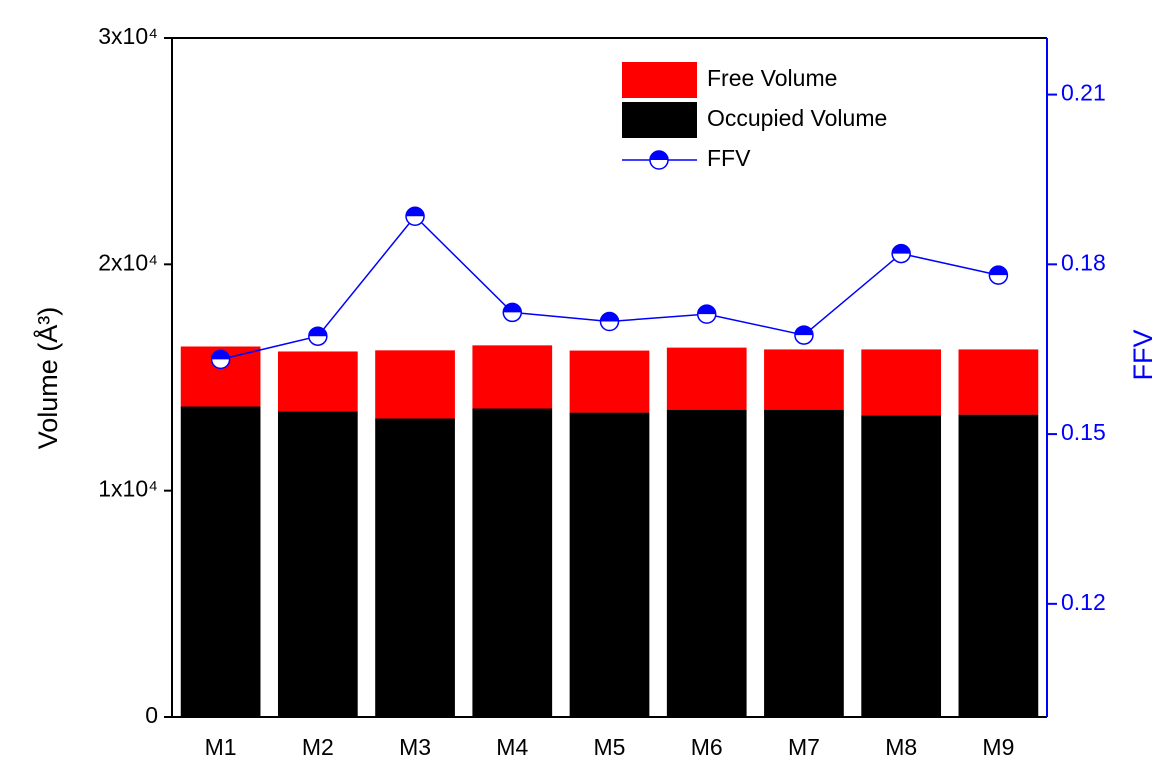 The height and width of the screenshot is (767, 1175). What do you see at coordinates (128, 262) in the screenshot?
I see `y-tick-label: 2x10⁴` at bounding box center [128, 262].